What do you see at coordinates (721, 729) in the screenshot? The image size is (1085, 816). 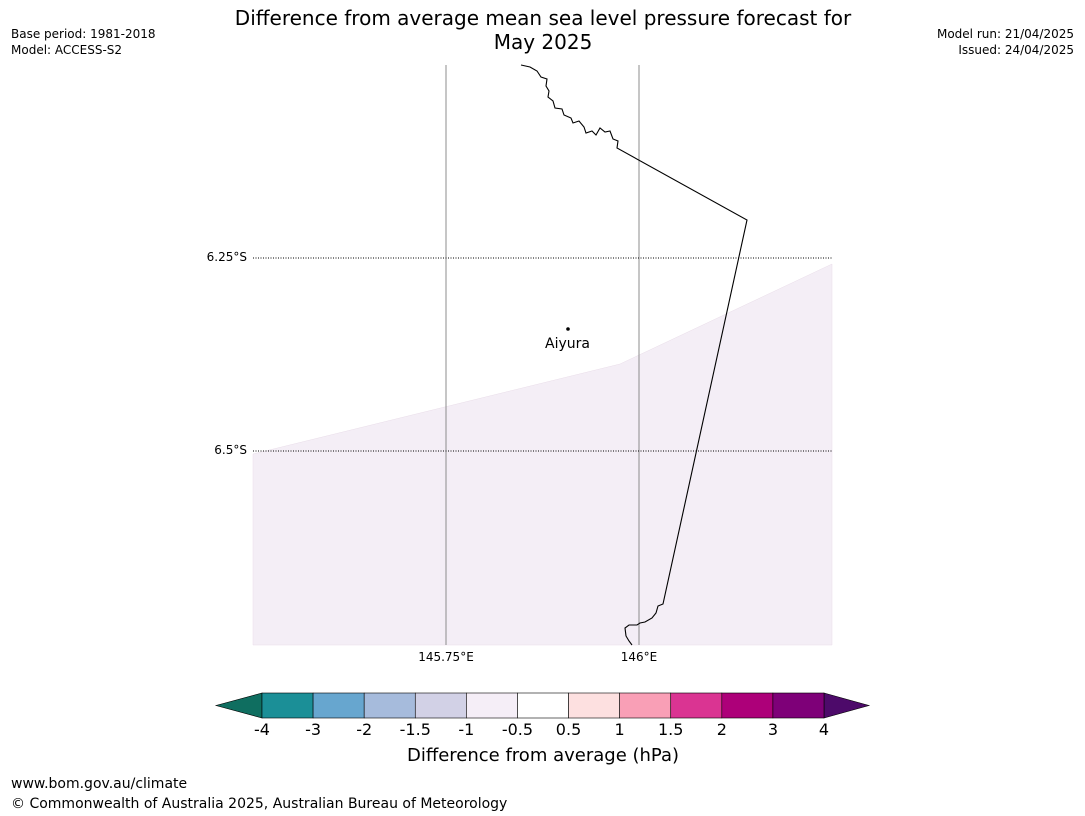 I see `colorbar-tick-label: 2` at bounding box center [721, 729].